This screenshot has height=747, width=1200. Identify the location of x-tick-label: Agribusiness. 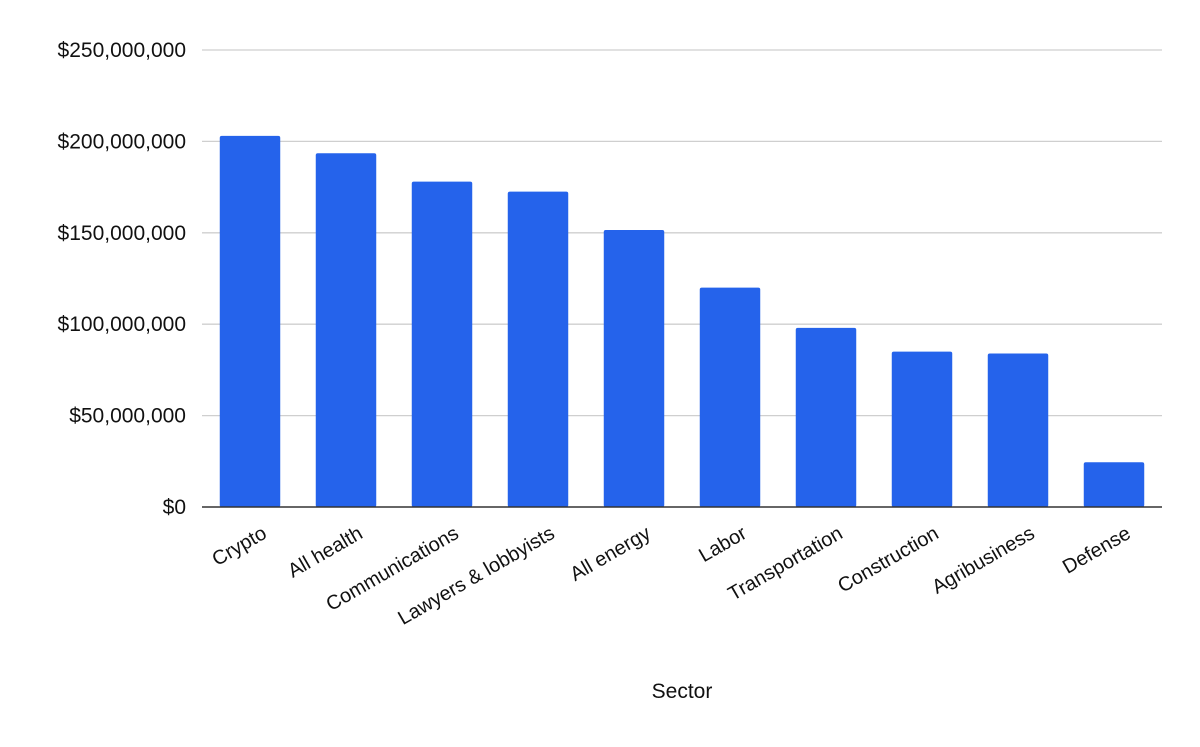
(983, 560).